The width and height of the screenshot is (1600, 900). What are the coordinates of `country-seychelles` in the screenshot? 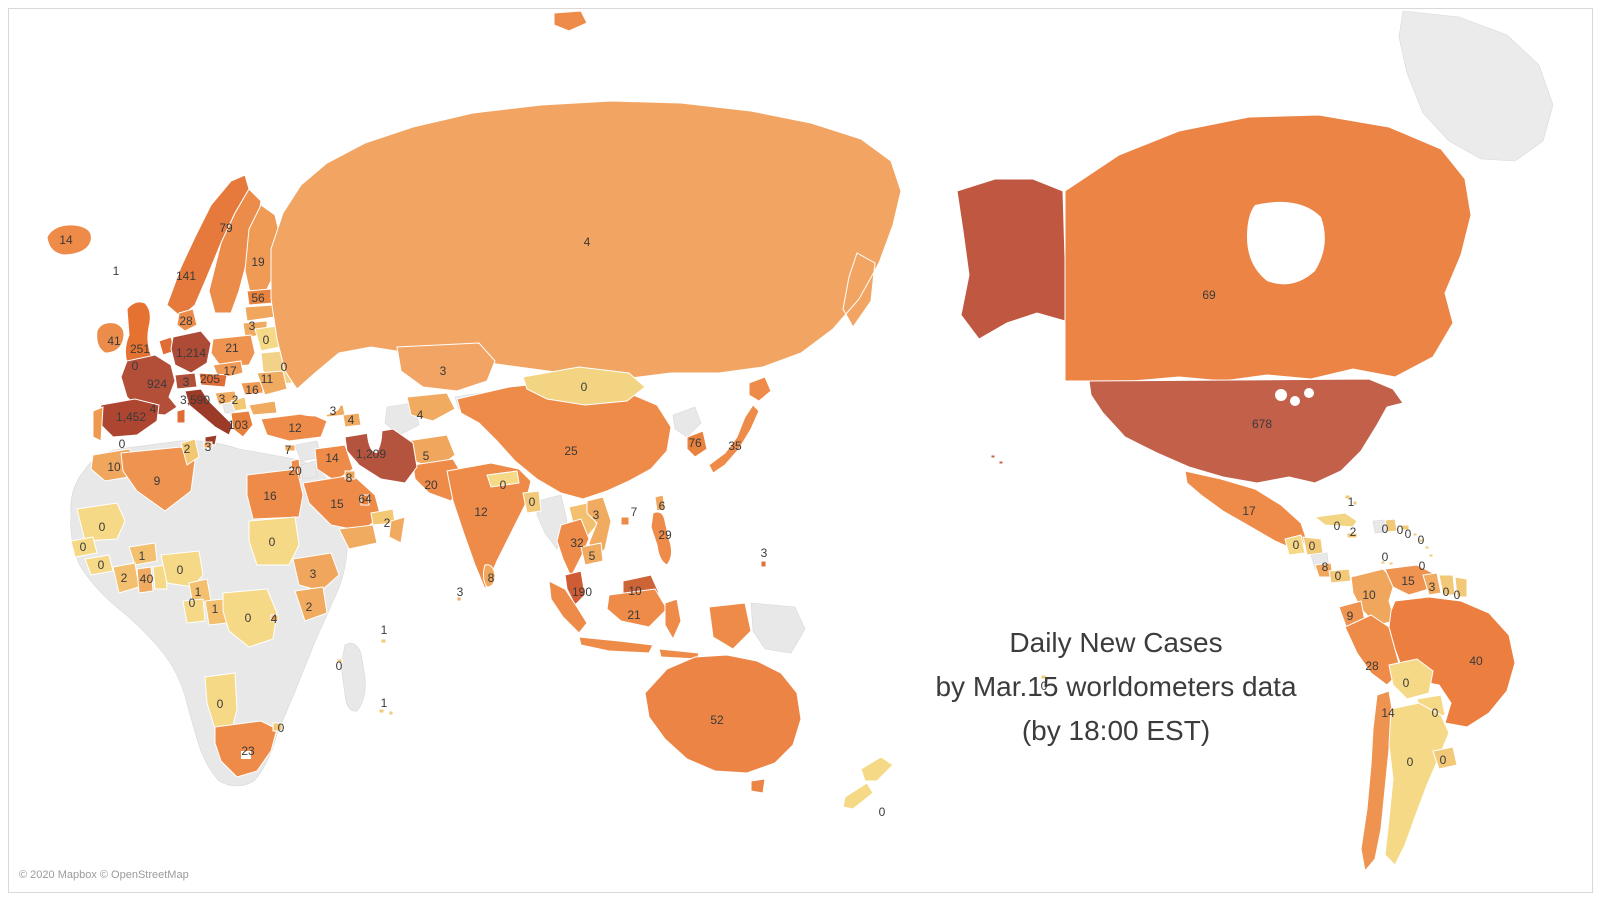 It's located at (383, 641).